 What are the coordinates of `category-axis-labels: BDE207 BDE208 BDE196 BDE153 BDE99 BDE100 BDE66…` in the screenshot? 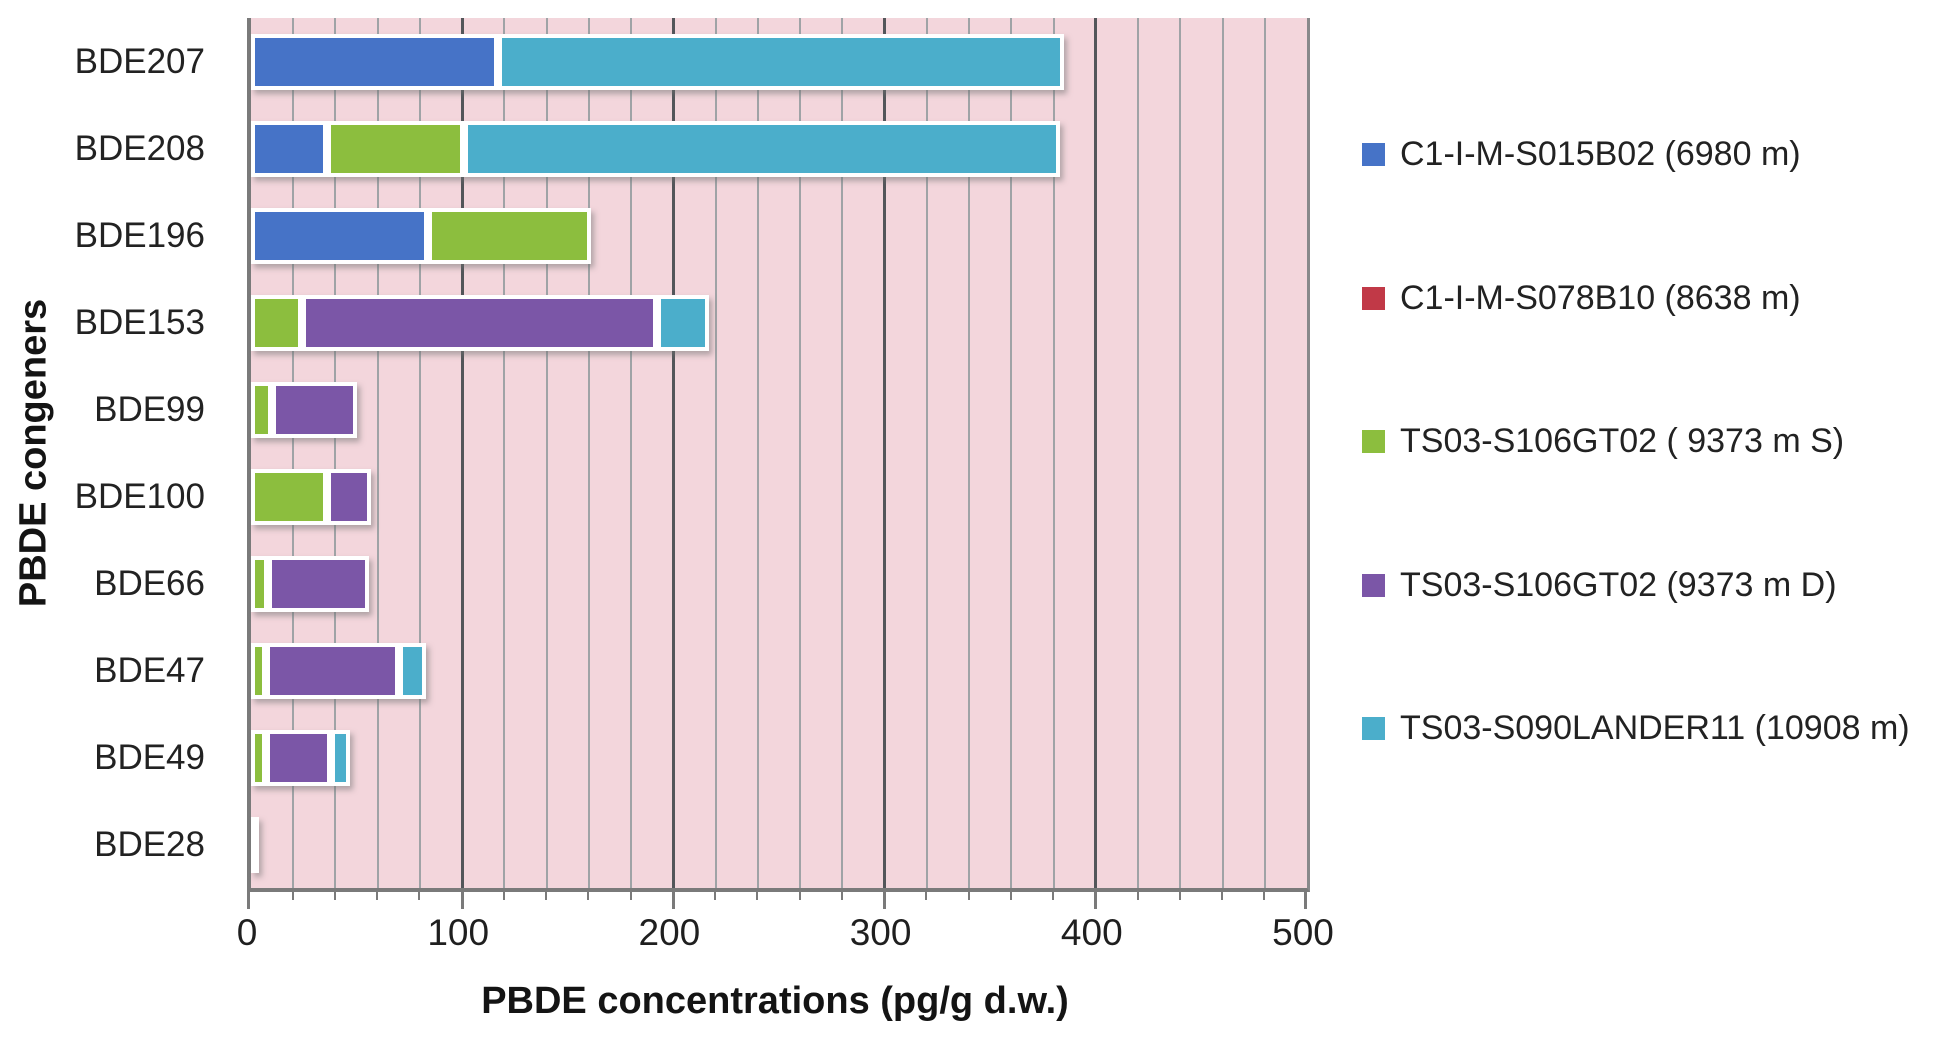 It's located at (102, 453).